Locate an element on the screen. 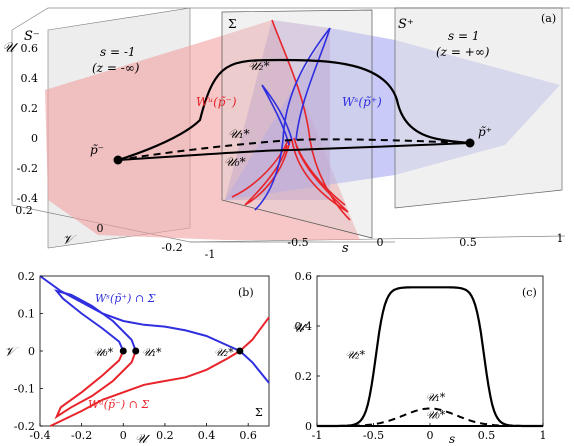  section-sigma-label: Σ is located at coordinates (232, 24).